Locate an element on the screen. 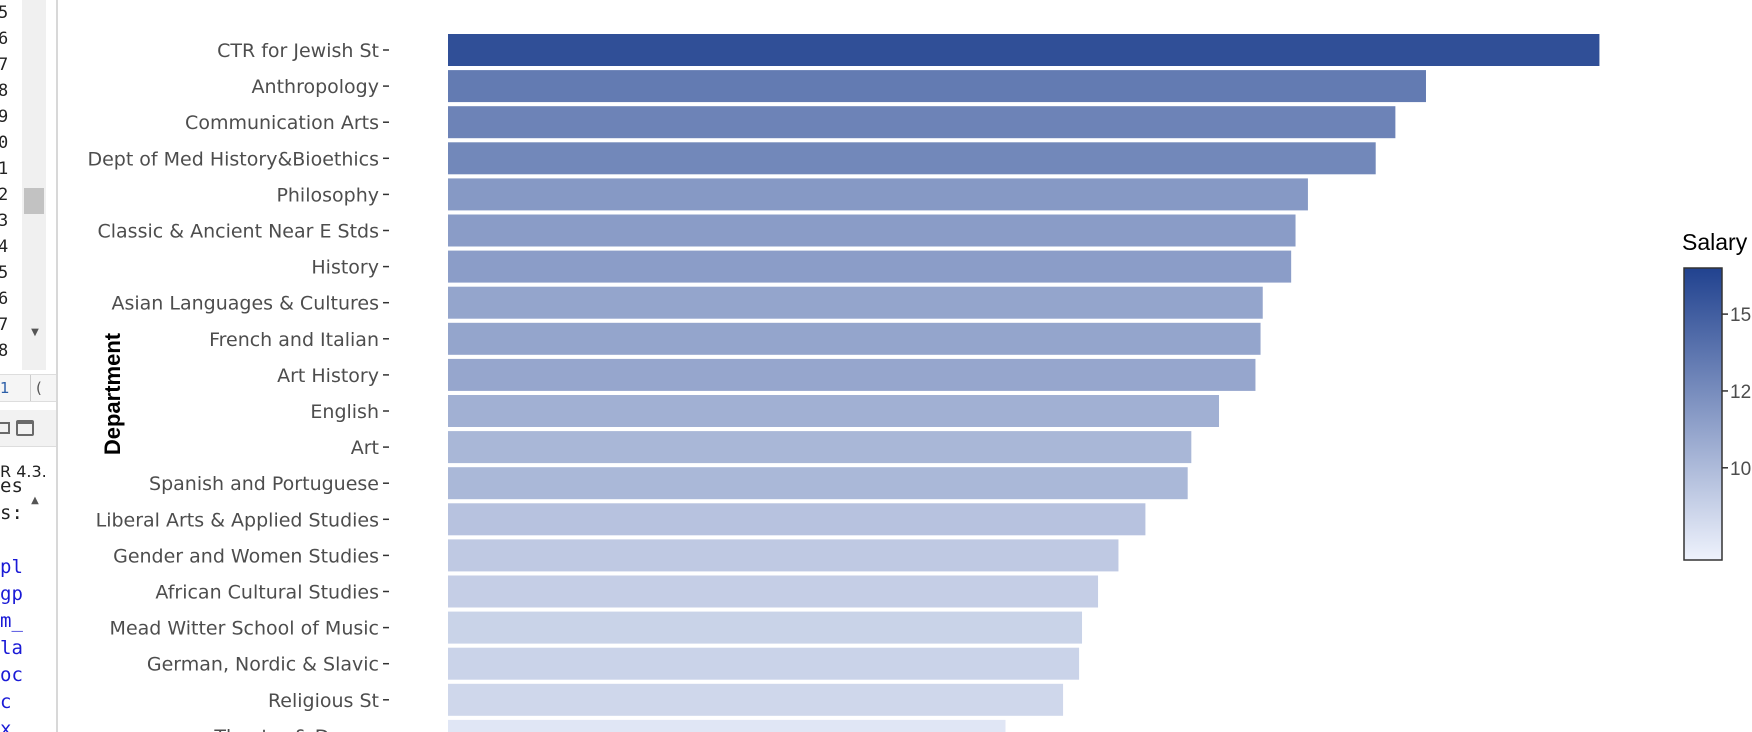 The image size is (1752, 732). legend-tick-label: 12 is located at coordinates (1740, 392).